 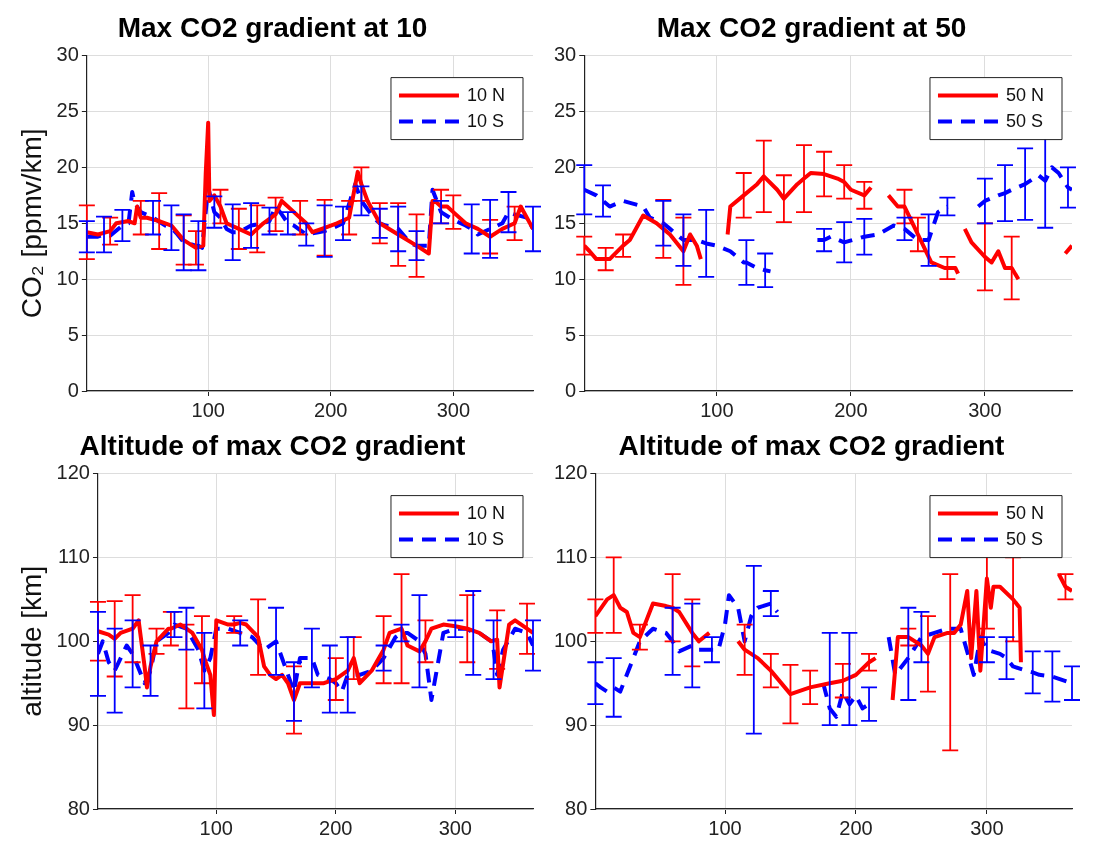 I want to click on chart-title: Max CO2 gradient at 10, so click(x=272, y=27).